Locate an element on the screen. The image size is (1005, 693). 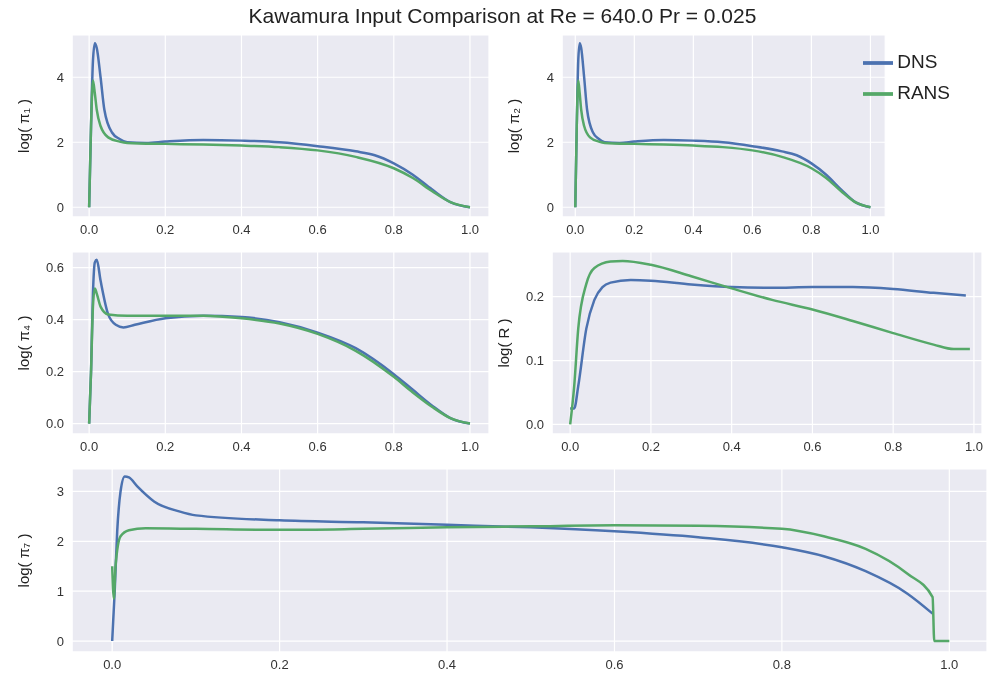
y-axis-title: log( π₄ ) is located at coordinates (24, 343).